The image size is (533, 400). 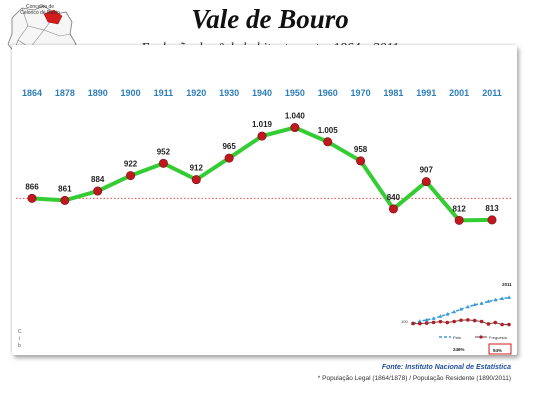 I want to click on x-tick-label: 1878, so click(x=65, y=93).